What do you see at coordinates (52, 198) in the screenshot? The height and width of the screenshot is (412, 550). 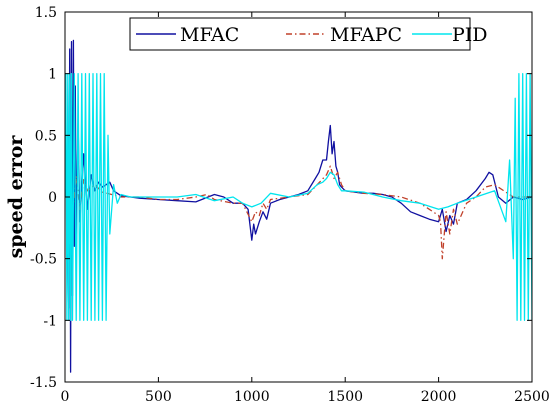 I see `y-tick-label: 0` at bounding box center [52, 198].